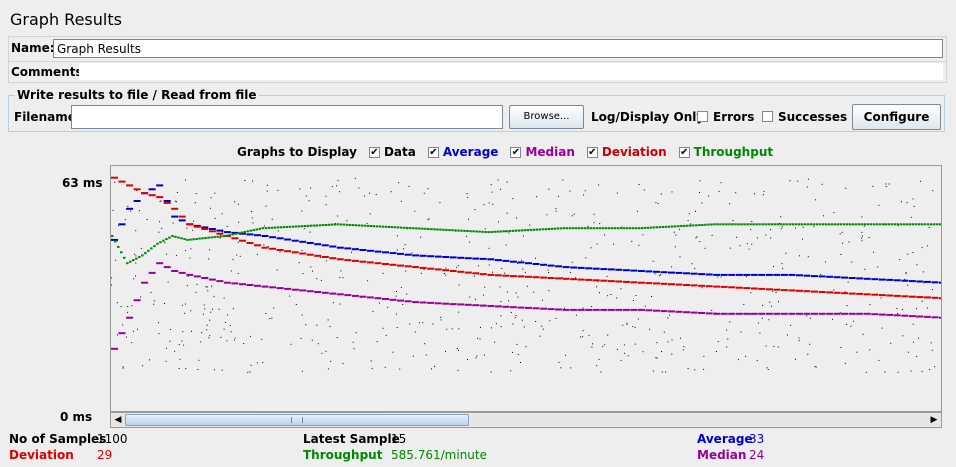 The image size is (956, 467). I want to click on name-input, so click(498, 48).